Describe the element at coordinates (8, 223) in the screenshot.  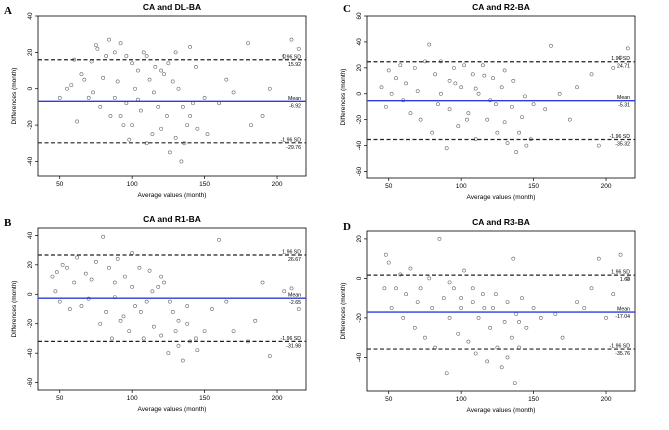
I see `panel-letter: B` at that location.